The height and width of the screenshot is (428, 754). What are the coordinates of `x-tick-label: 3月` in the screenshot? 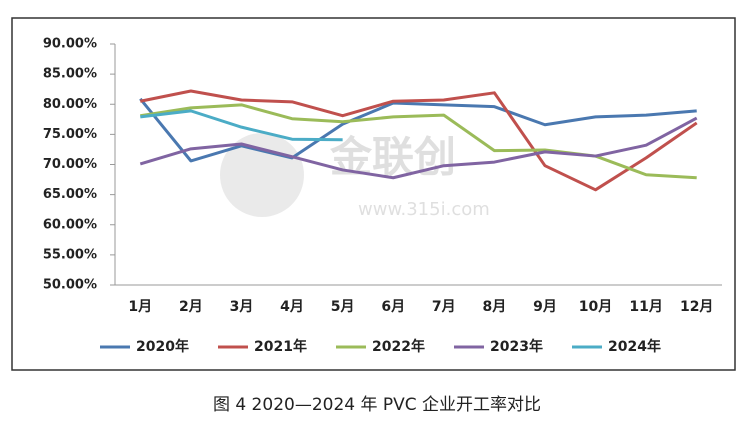 It's located at (242, 307).